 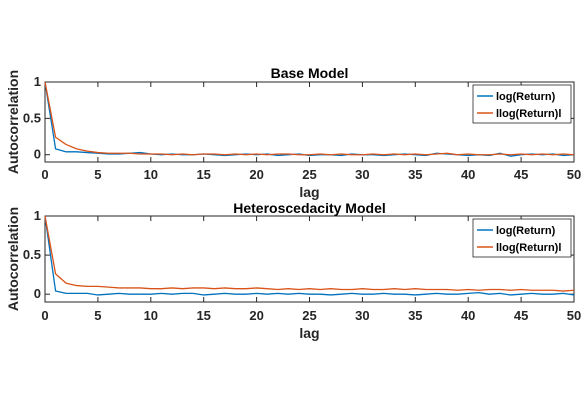 I want to click on chart-title: Base Model, so click(x=310, y=73).